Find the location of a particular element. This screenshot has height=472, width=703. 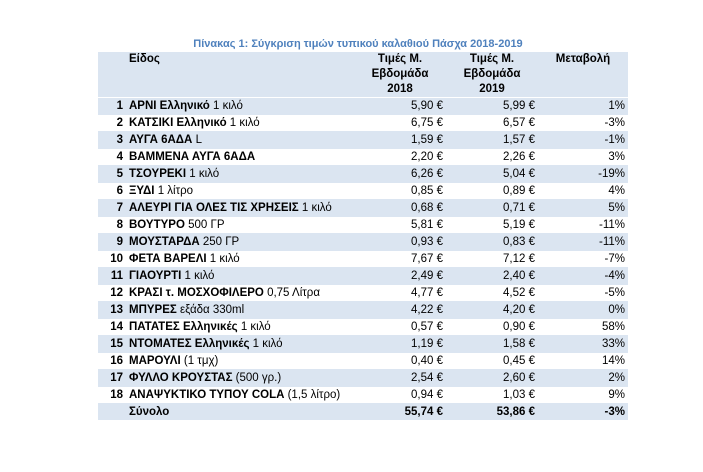

price-2018: 0,85 € is located at coordinates (400, 191).